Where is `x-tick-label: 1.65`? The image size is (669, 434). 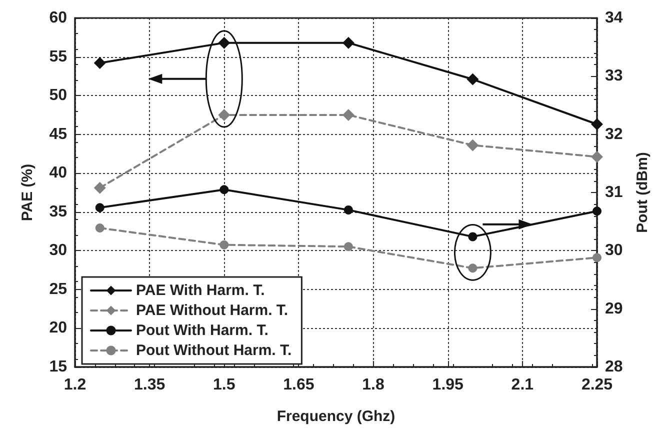
x-tick-label: 1.65 is located at coordinates (298, 385).